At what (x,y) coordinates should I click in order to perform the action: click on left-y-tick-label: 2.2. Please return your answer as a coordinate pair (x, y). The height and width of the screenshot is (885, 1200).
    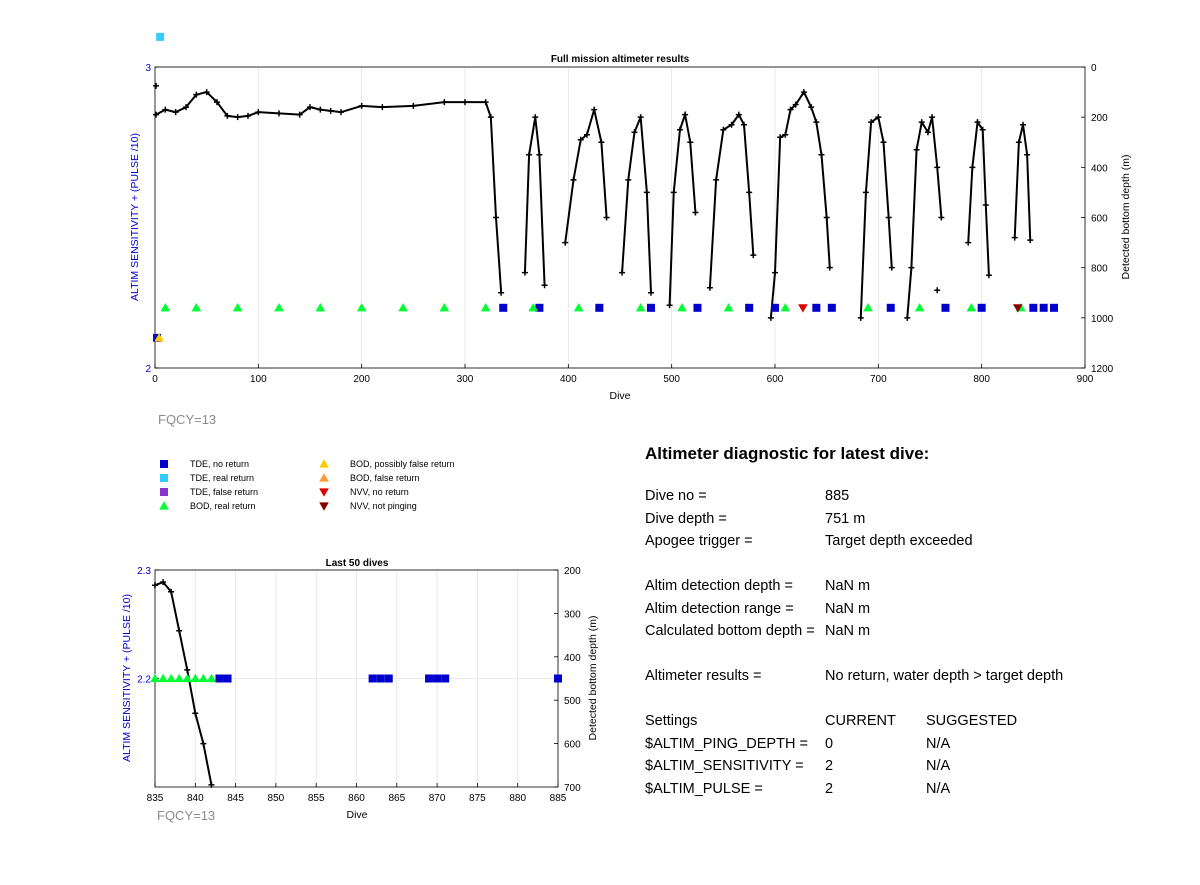
    Looking at the image, I should click on (144, 680).